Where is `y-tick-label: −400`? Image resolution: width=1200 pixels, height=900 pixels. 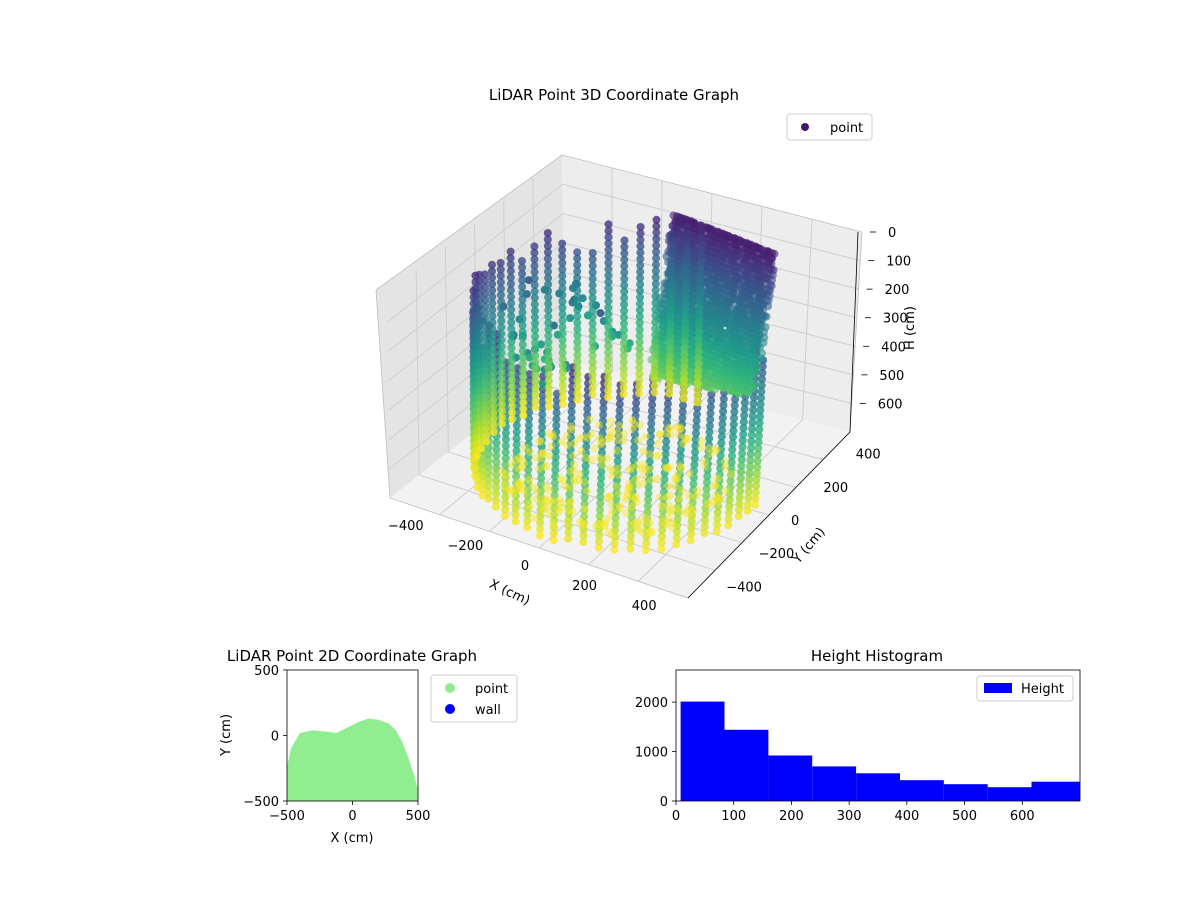 y-tick-label: −400 is located at coordinates (744, 587).